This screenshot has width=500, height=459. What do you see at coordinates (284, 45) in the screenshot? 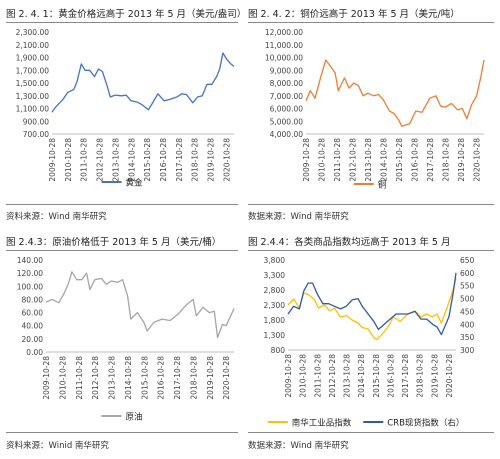
I see `y-tick-label: 11,000.00` at bounding box center [284, 45].